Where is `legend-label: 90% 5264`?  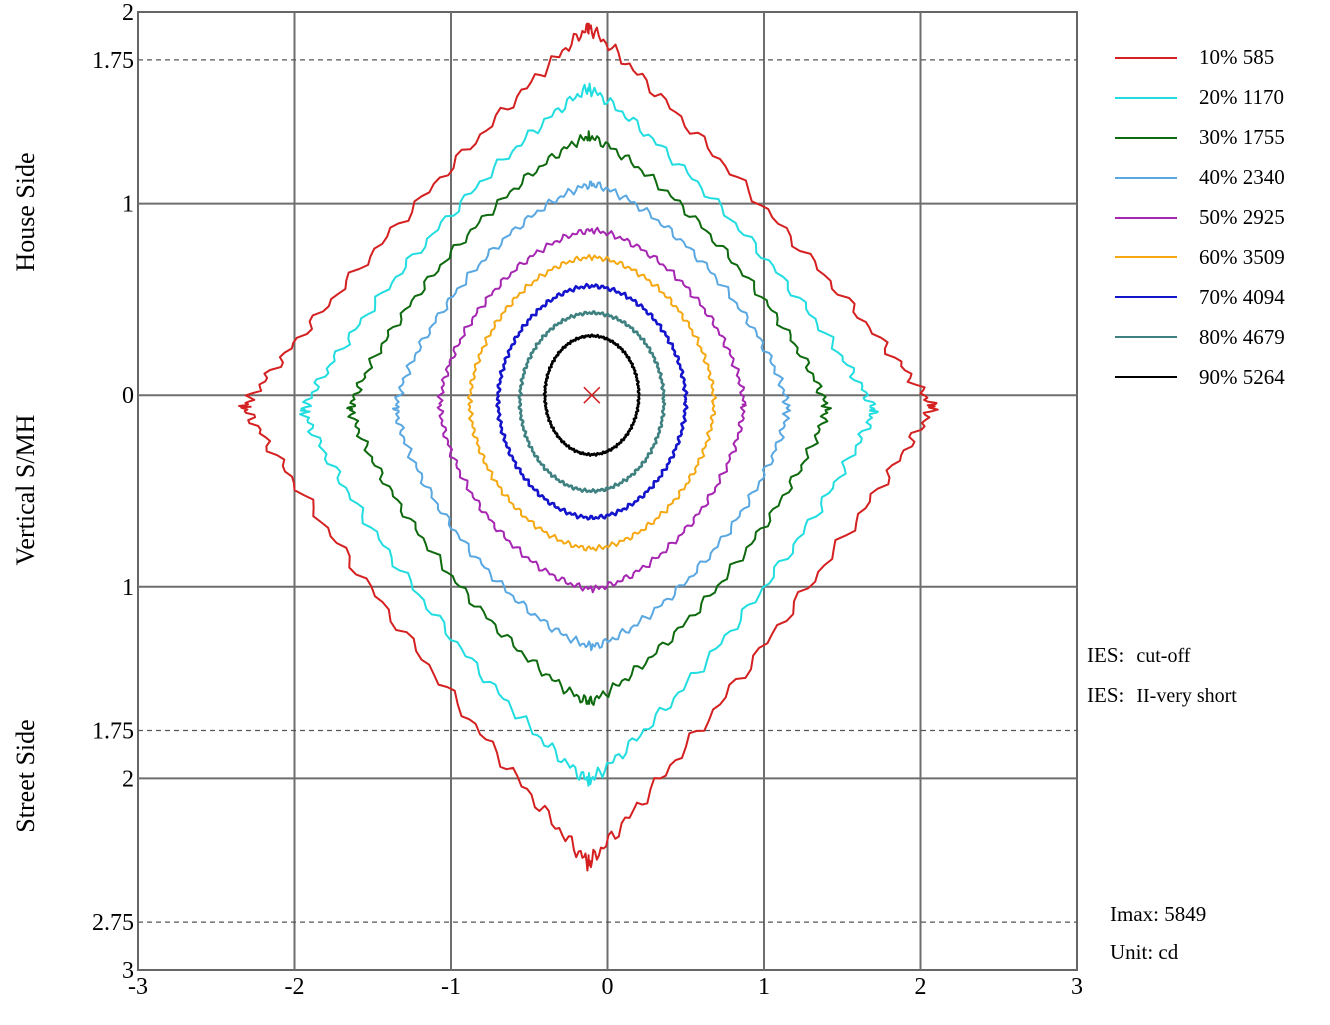 legend-label: 90% 5264 is located at coordinates (1242, 376).